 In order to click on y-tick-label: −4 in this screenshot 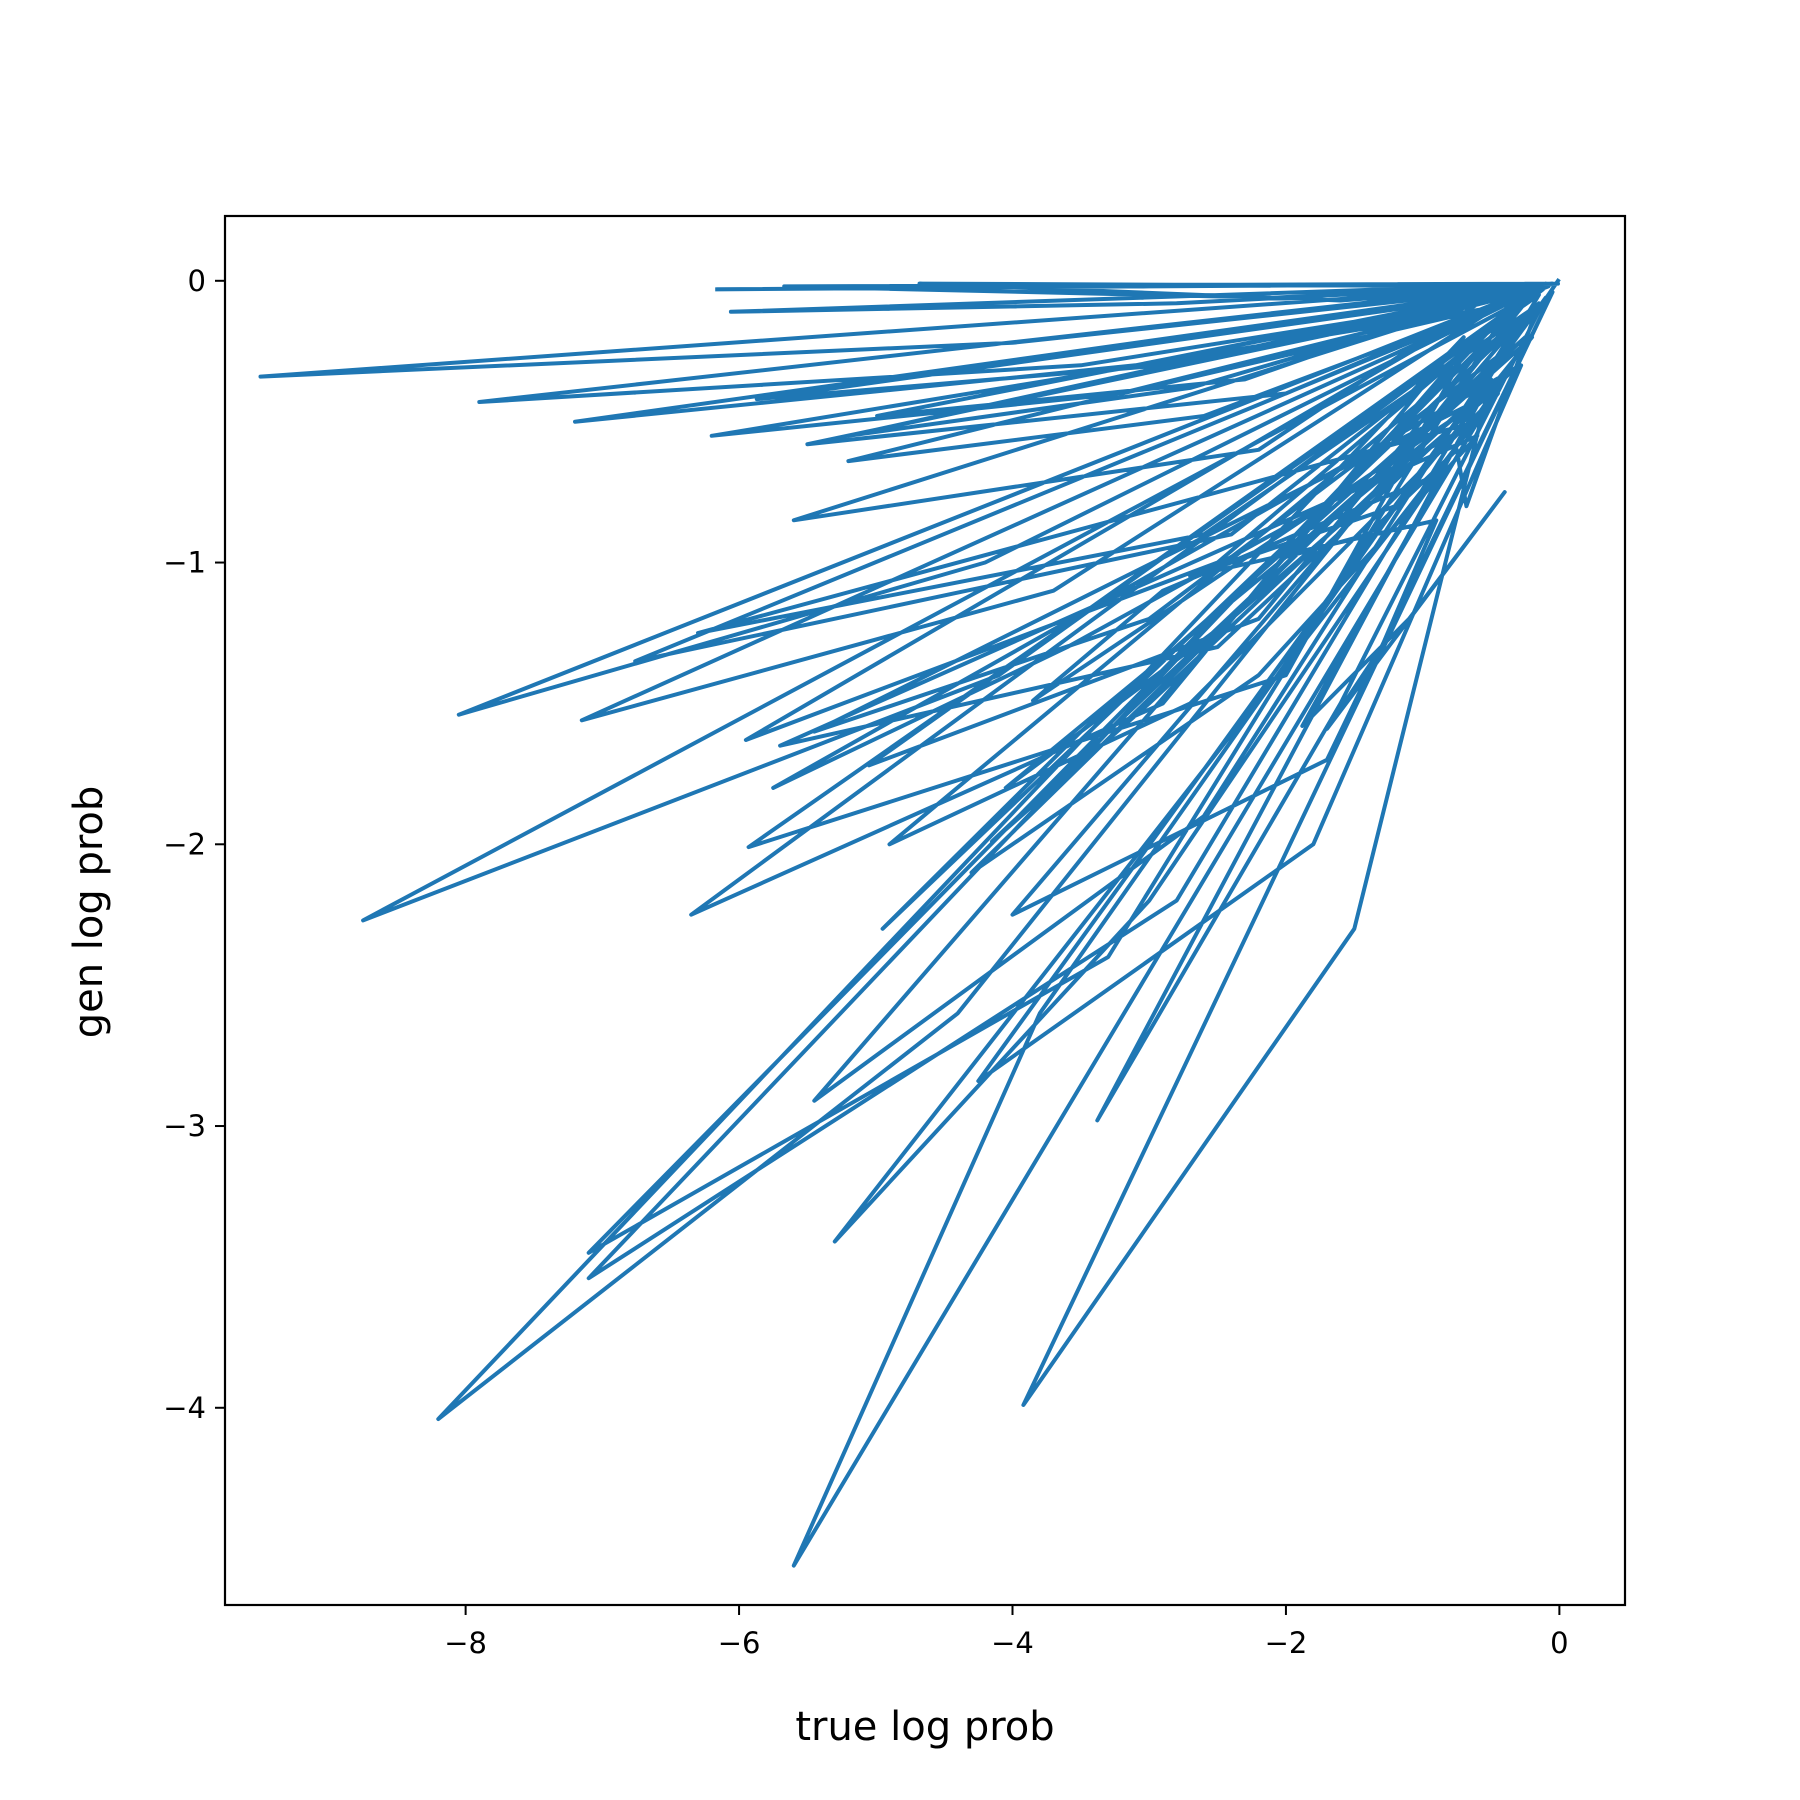, I will do `click(184, 1408)`.